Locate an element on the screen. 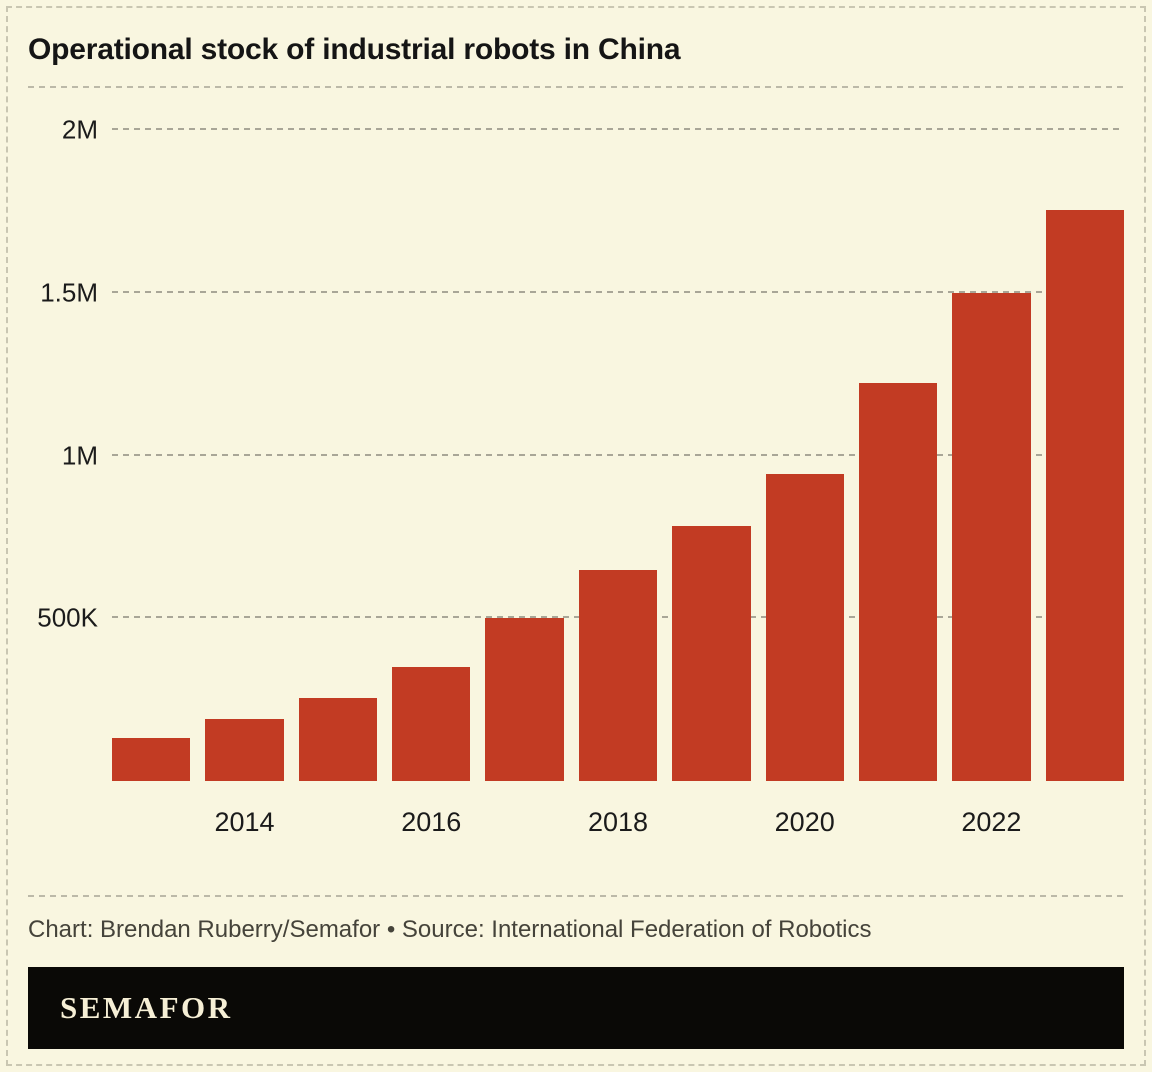 Image resolution: width=1152 pixels, height=1072 pixels. x-axis-label: 2016 is located at coordinates (431, 822).